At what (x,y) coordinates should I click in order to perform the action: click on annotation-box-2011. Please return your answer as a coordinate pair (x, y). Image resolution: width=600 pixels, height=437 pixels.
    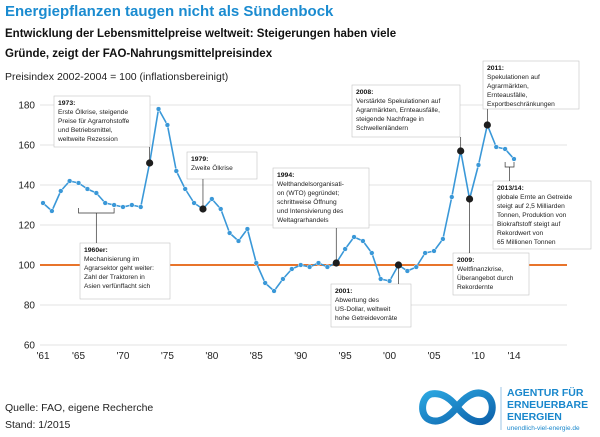
    Looking at the image, I should click on (531, 85).